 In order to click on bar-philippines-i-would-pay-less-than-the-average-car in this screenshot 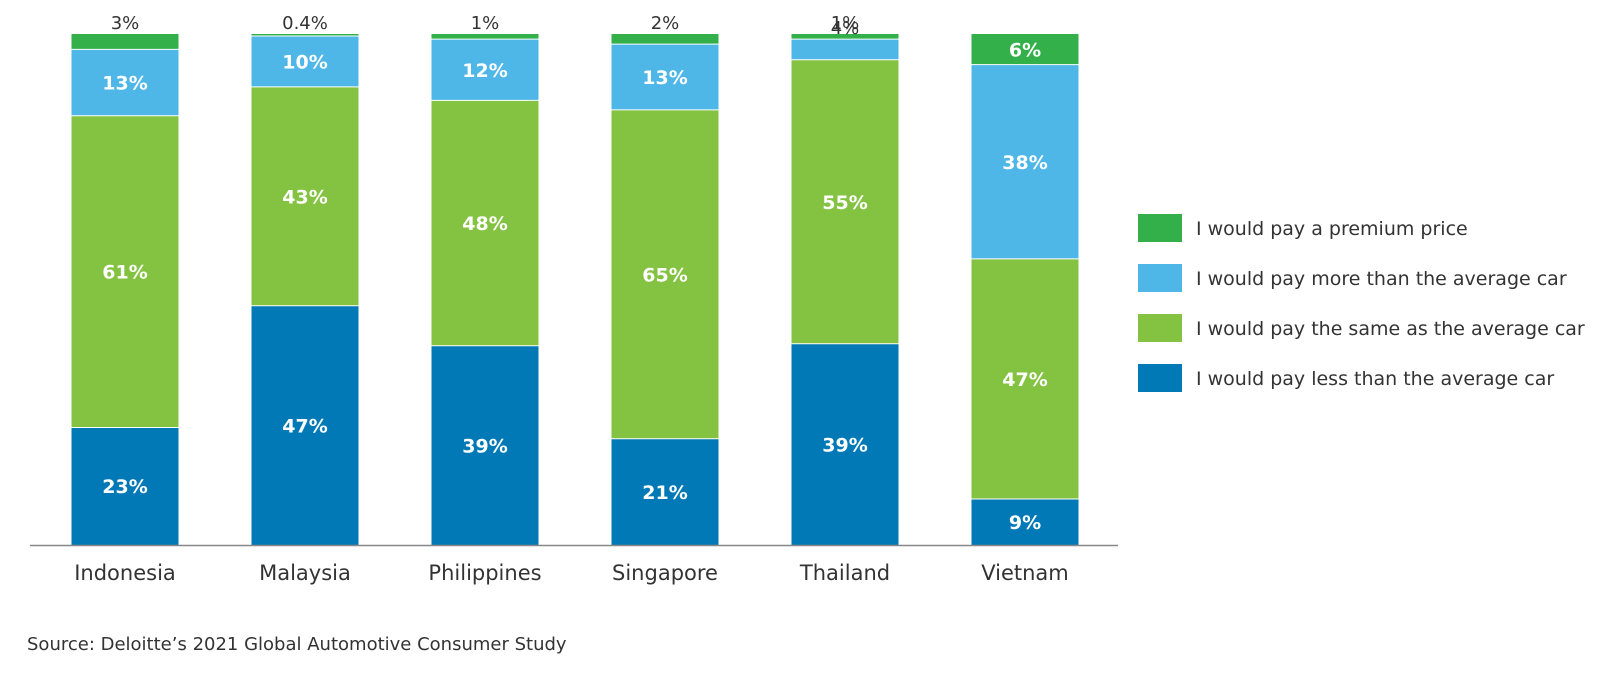, I will do `click(485, 445)`.